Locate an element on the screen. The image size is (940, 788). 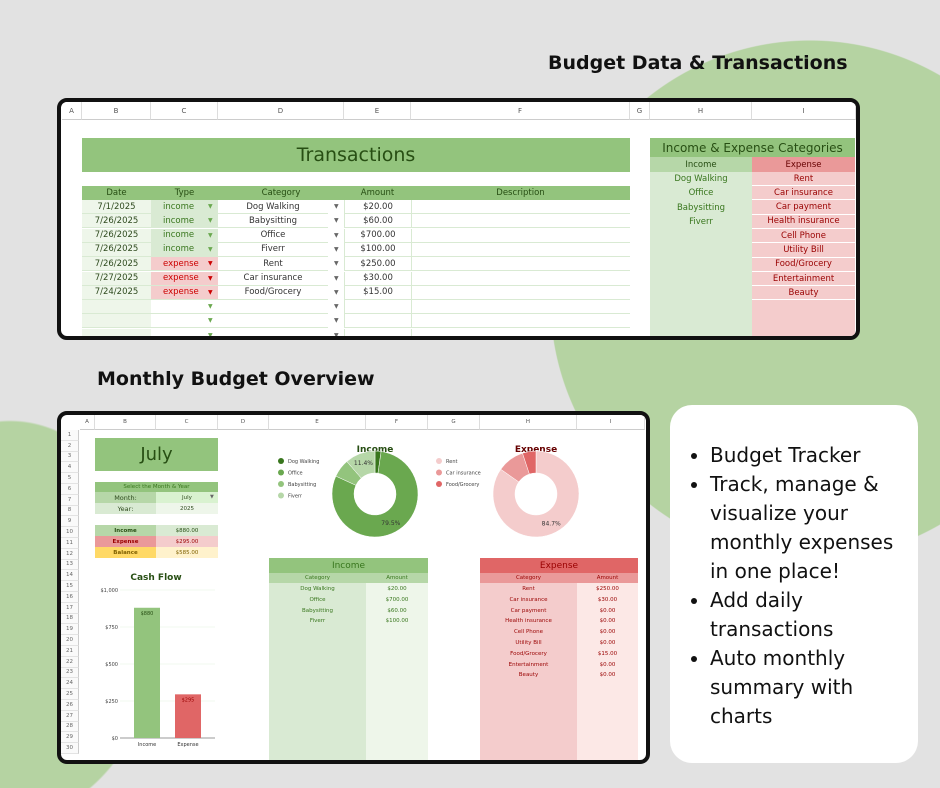
row-number: 6 is located at coordinates (70, 489).